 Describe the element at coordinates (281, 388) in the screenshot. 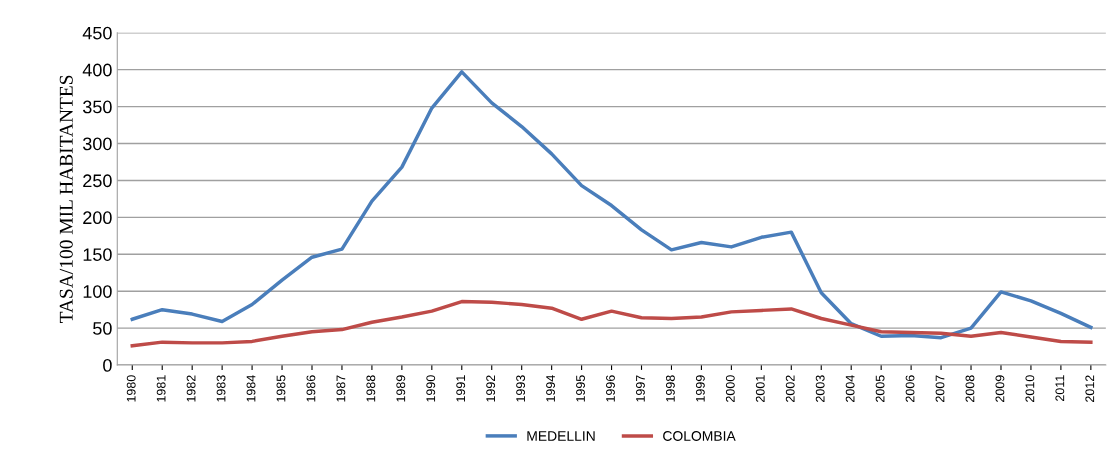

I see `x-tick-label: 1985` at that location.